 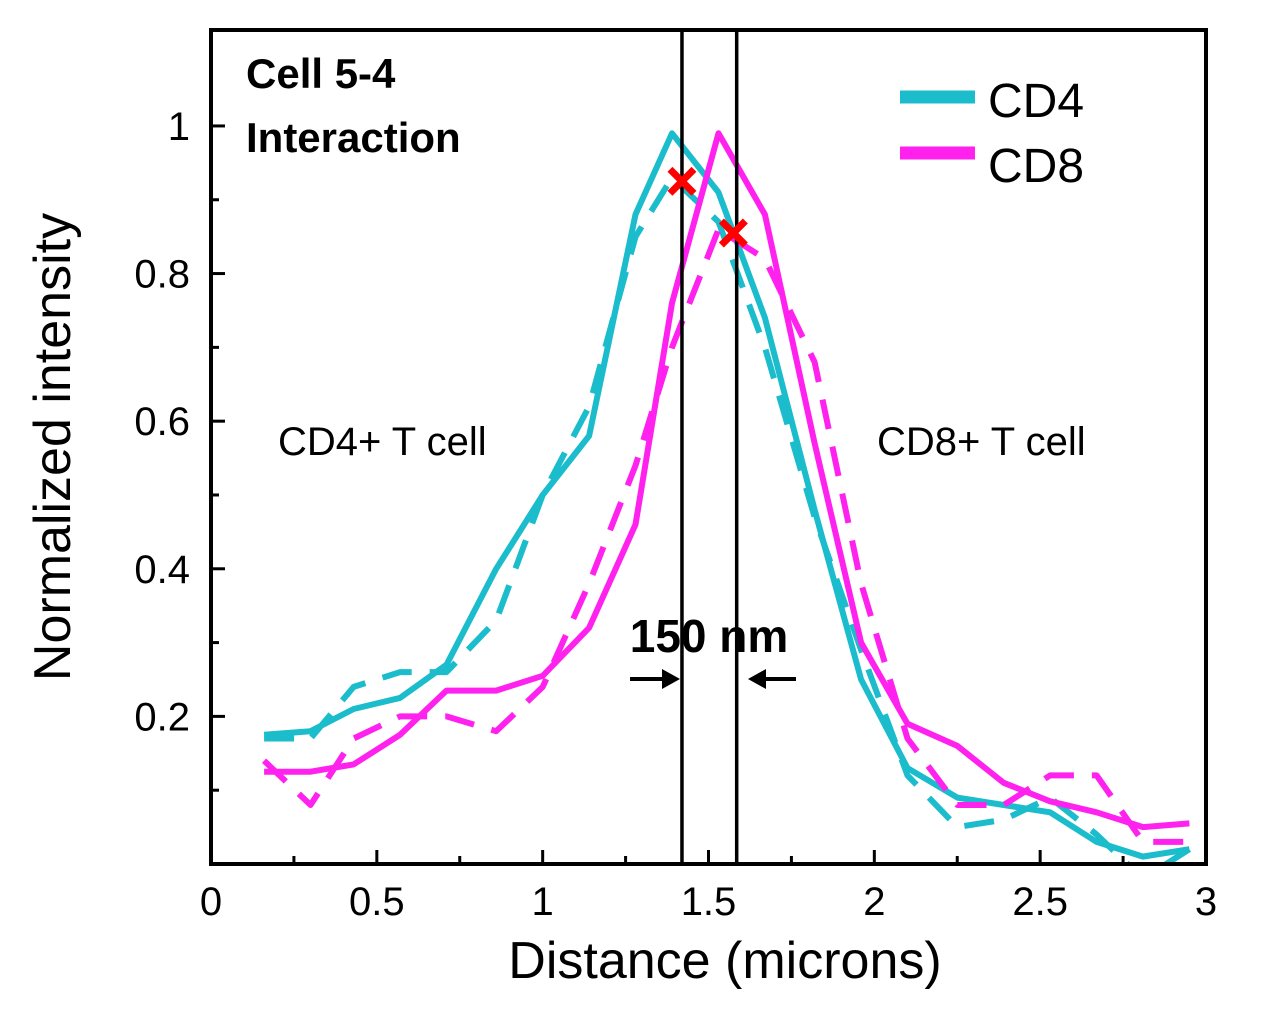 What do you see at coordinates (543, 902) in the screenshot?
I see `x-tick-label: 1` at bounding box center [543, 902].